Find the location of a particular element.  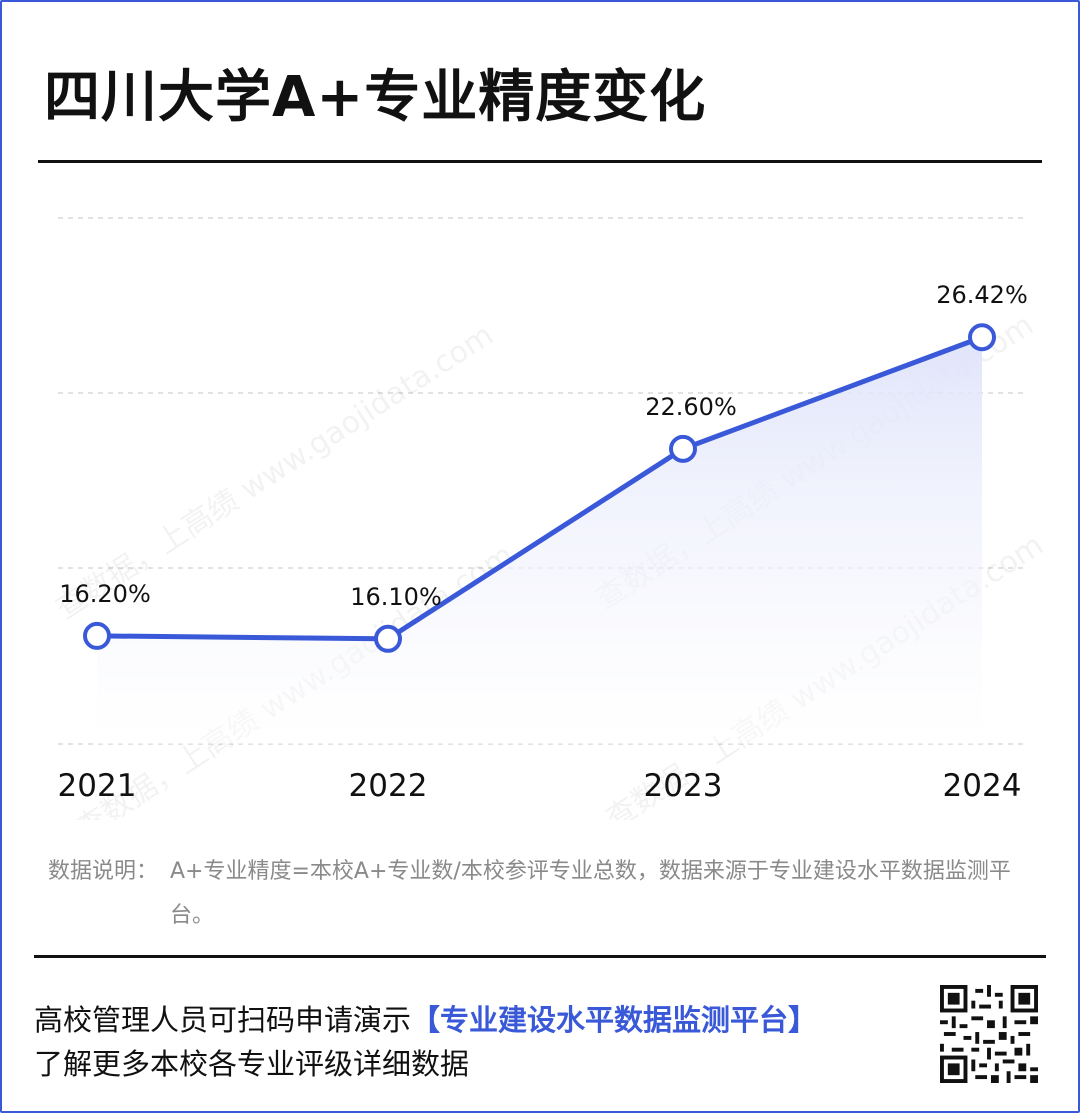

footer-divider is located at coordinates (540, 956).